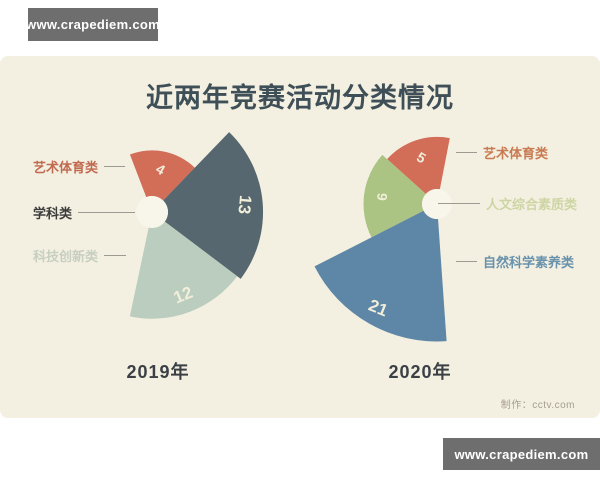 The image size is (600, 480). Describe the element at coordinates (380, 276) in the screenshot. I see `rose-segment-2020年-2` at that location.